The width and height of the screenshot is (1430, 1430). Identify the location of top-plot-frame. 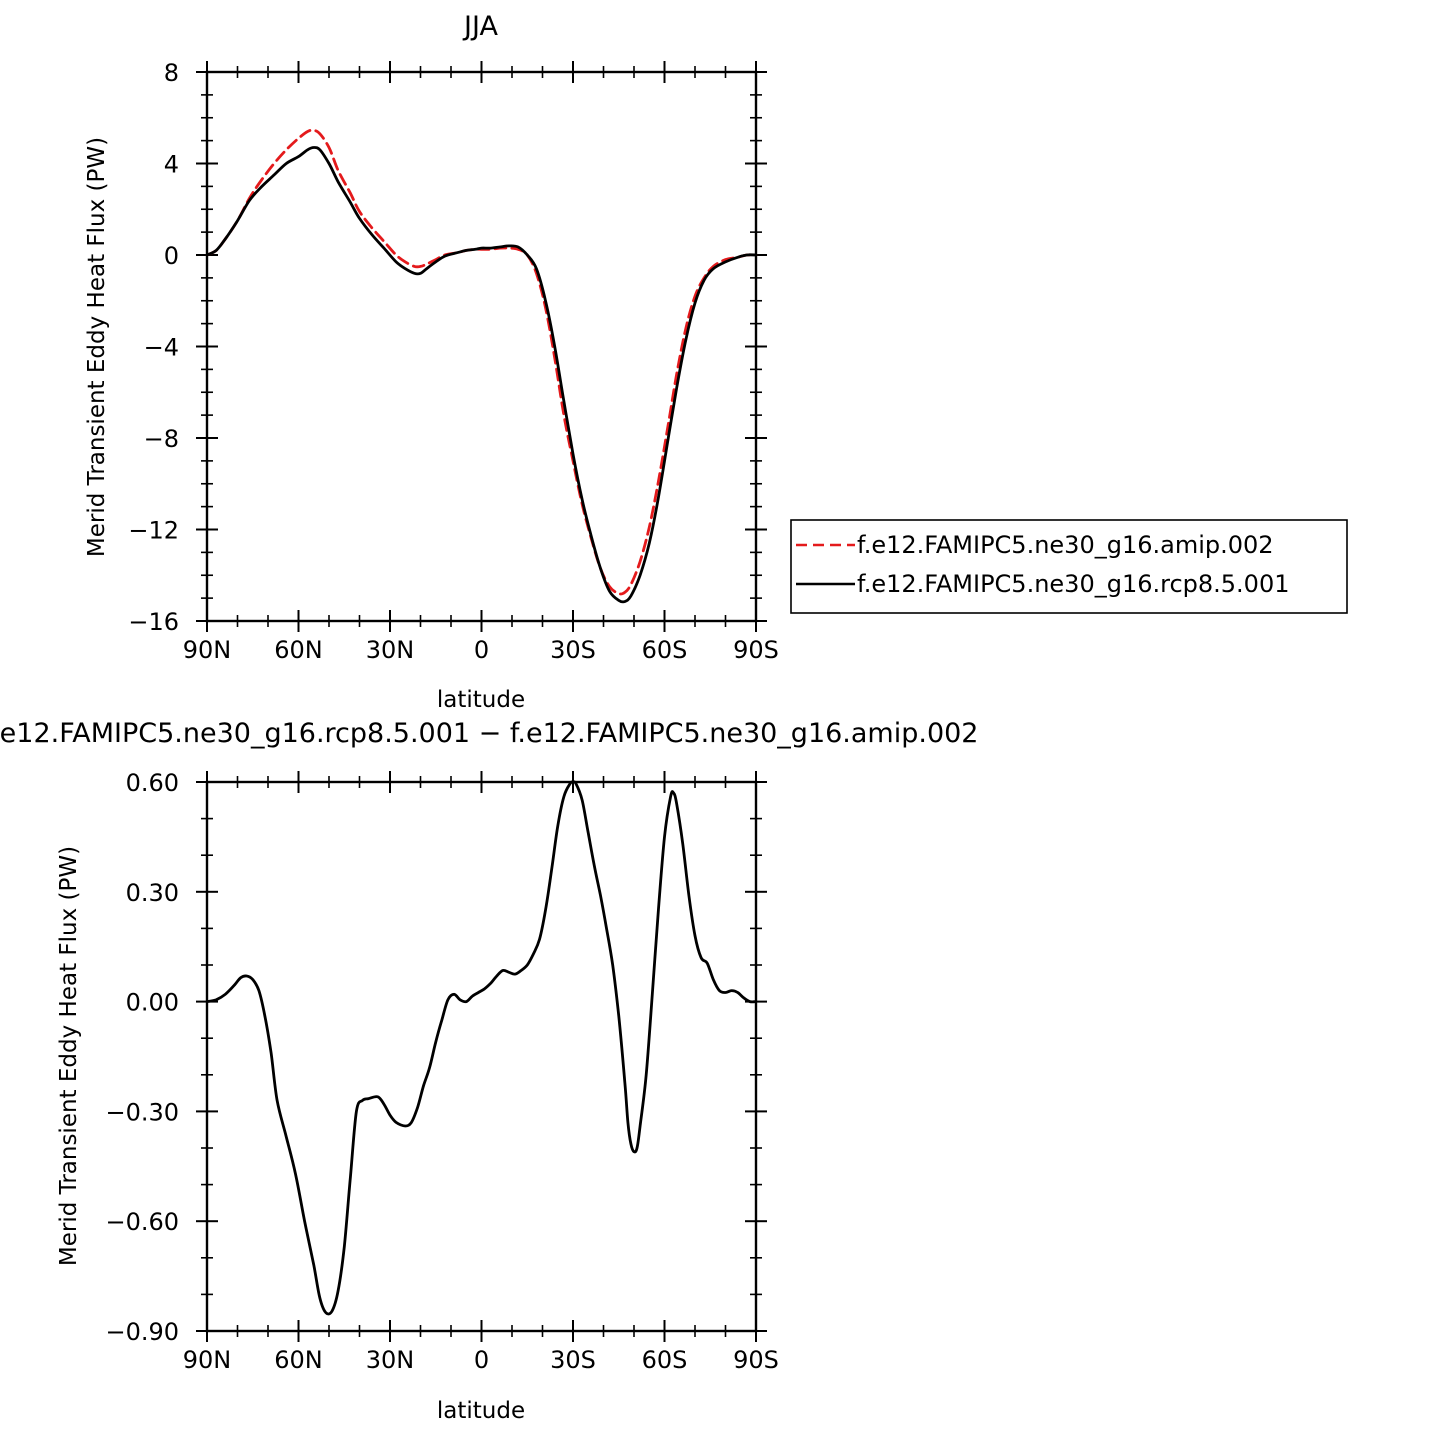
(481, 346).